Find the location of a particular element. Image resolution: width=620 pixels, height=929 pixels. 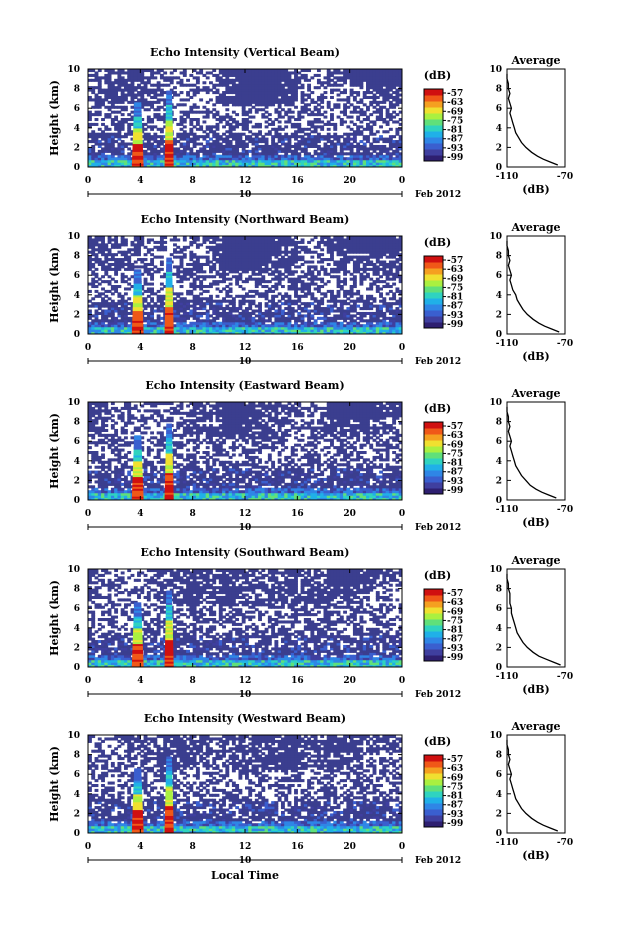

y-tick-label: 0 is located at coordinates (77, 668).